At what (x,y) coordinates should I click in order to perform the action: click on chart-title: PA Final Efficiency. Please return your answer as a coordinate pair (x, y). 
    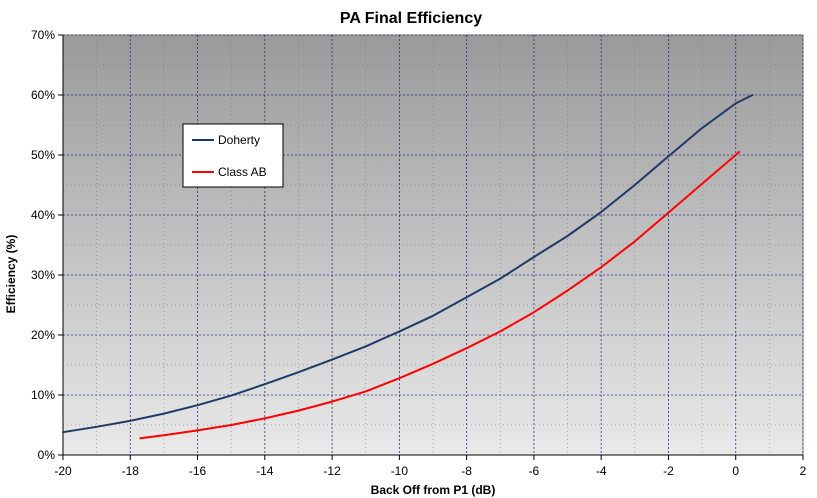
    Looking at the image, I should click on (411, 18).